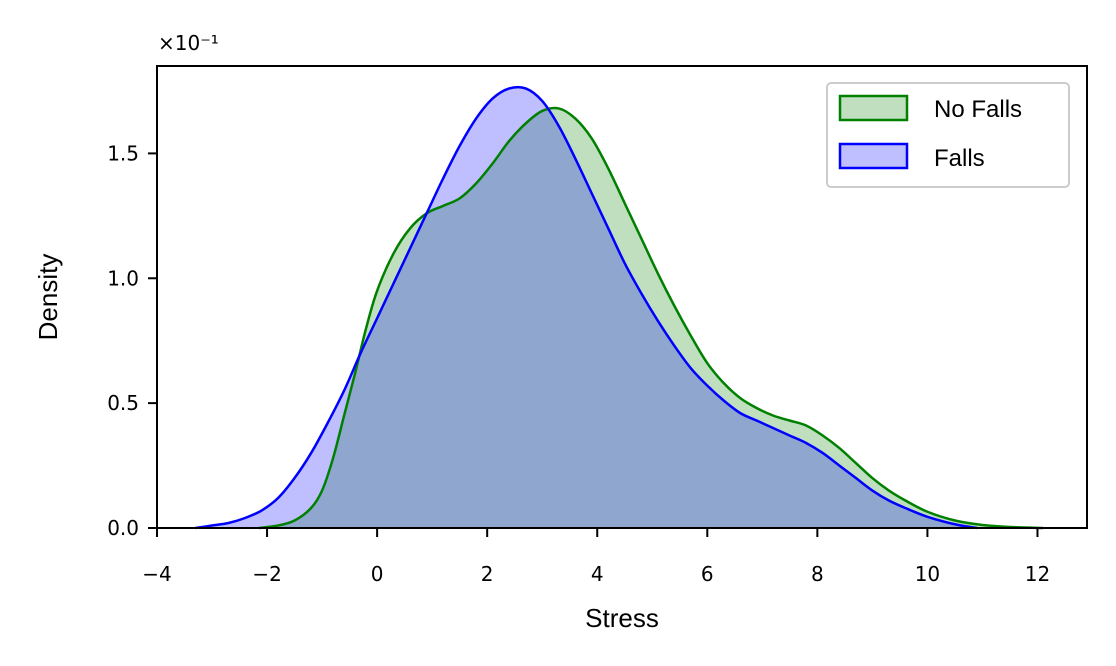 This screenshot has width=1116, height=666. I want to click on y-tick-label: 1.0, so click(123, 278).